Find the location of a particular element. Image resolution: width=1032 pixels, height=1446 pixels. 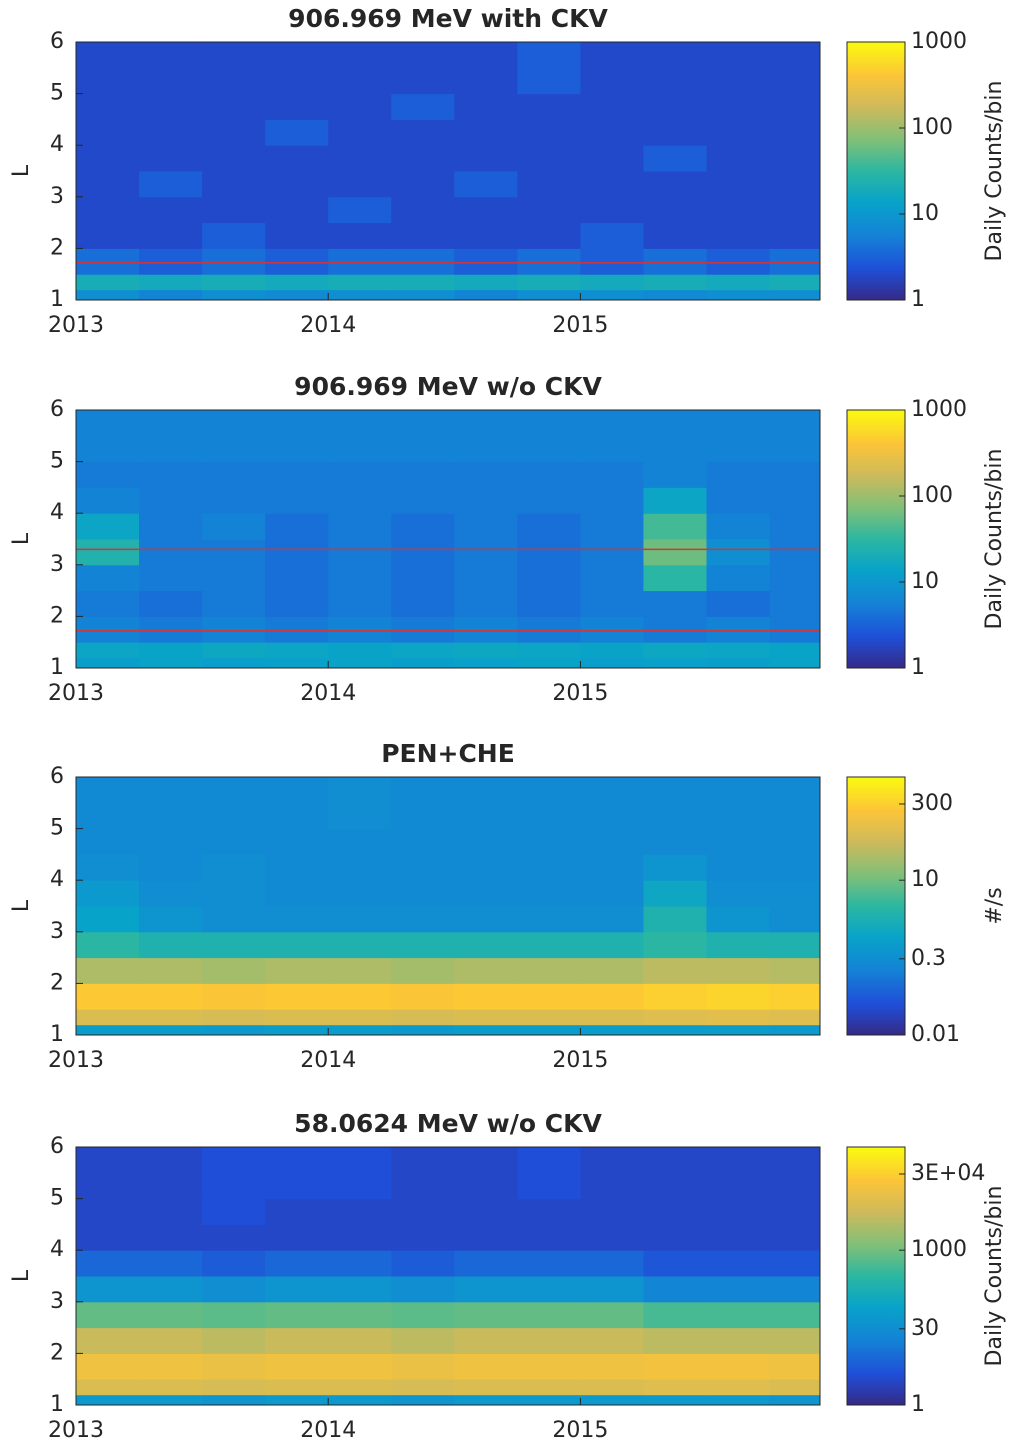

colorbar-tick-label: 1 is located at coordinates (918, 299).